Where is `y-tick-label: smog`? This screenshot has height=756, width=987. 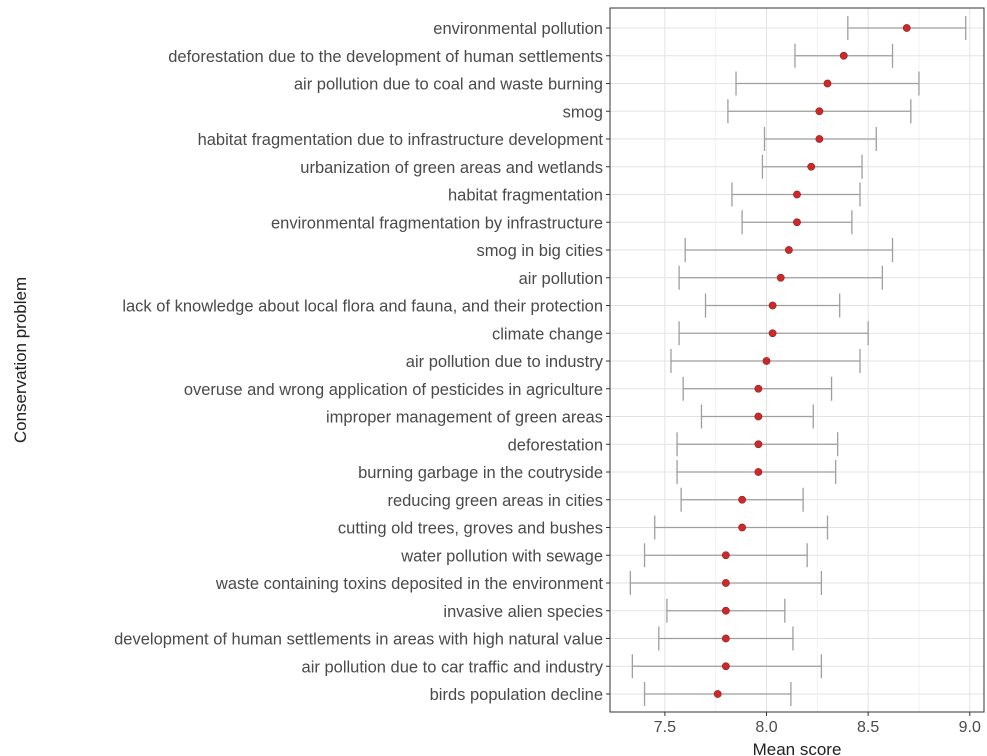
y-tick-label: smog is located at coordinates (583, 112).